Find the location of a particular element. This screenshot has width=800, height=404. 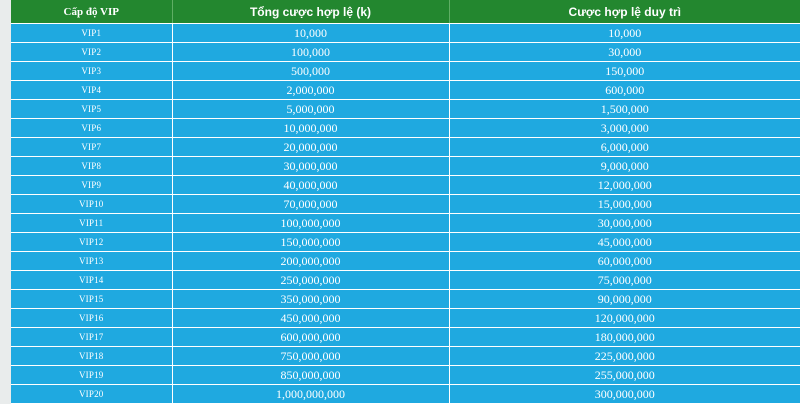

header-total-valid-bet: Tổng cược hợp lệ (k) is located at coordinates (311, 12).